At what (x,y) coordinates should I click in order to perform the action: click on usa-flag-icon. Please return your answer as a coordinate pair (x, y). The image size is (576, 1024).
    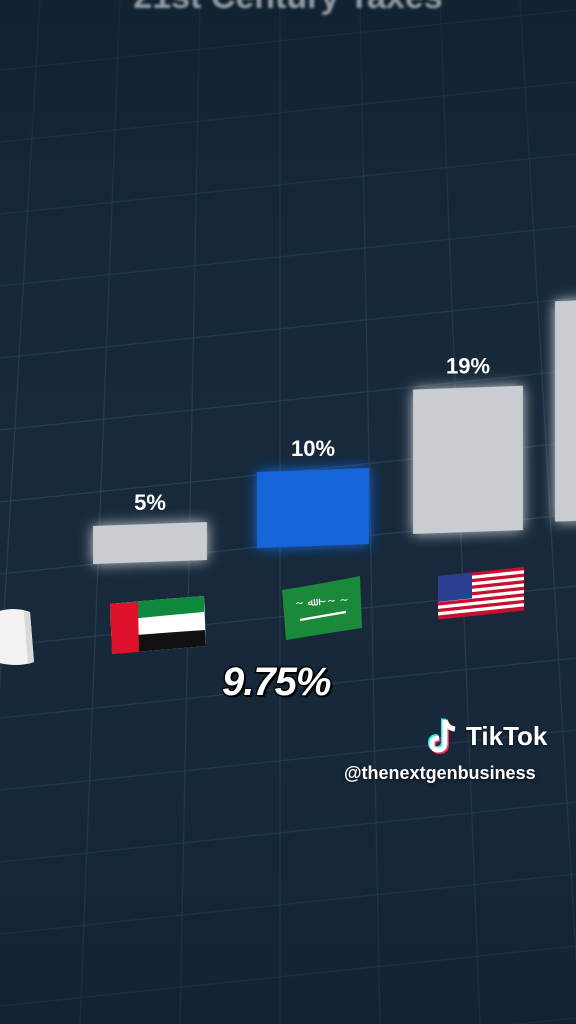
    Looking at the image, I should click on (481, 593).